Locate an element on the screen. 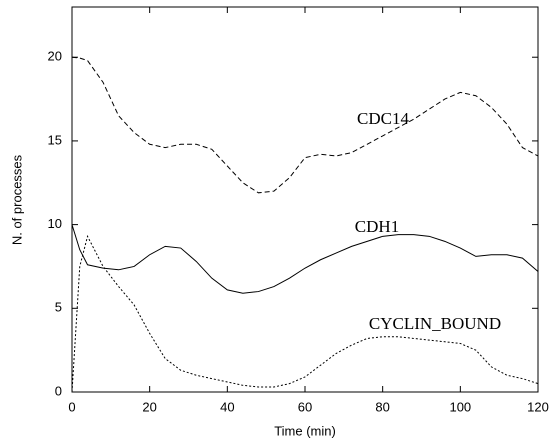 The width and height of the screenshot is (553, 442). x-tick-label: 20 is located at coordinates (149, 406).